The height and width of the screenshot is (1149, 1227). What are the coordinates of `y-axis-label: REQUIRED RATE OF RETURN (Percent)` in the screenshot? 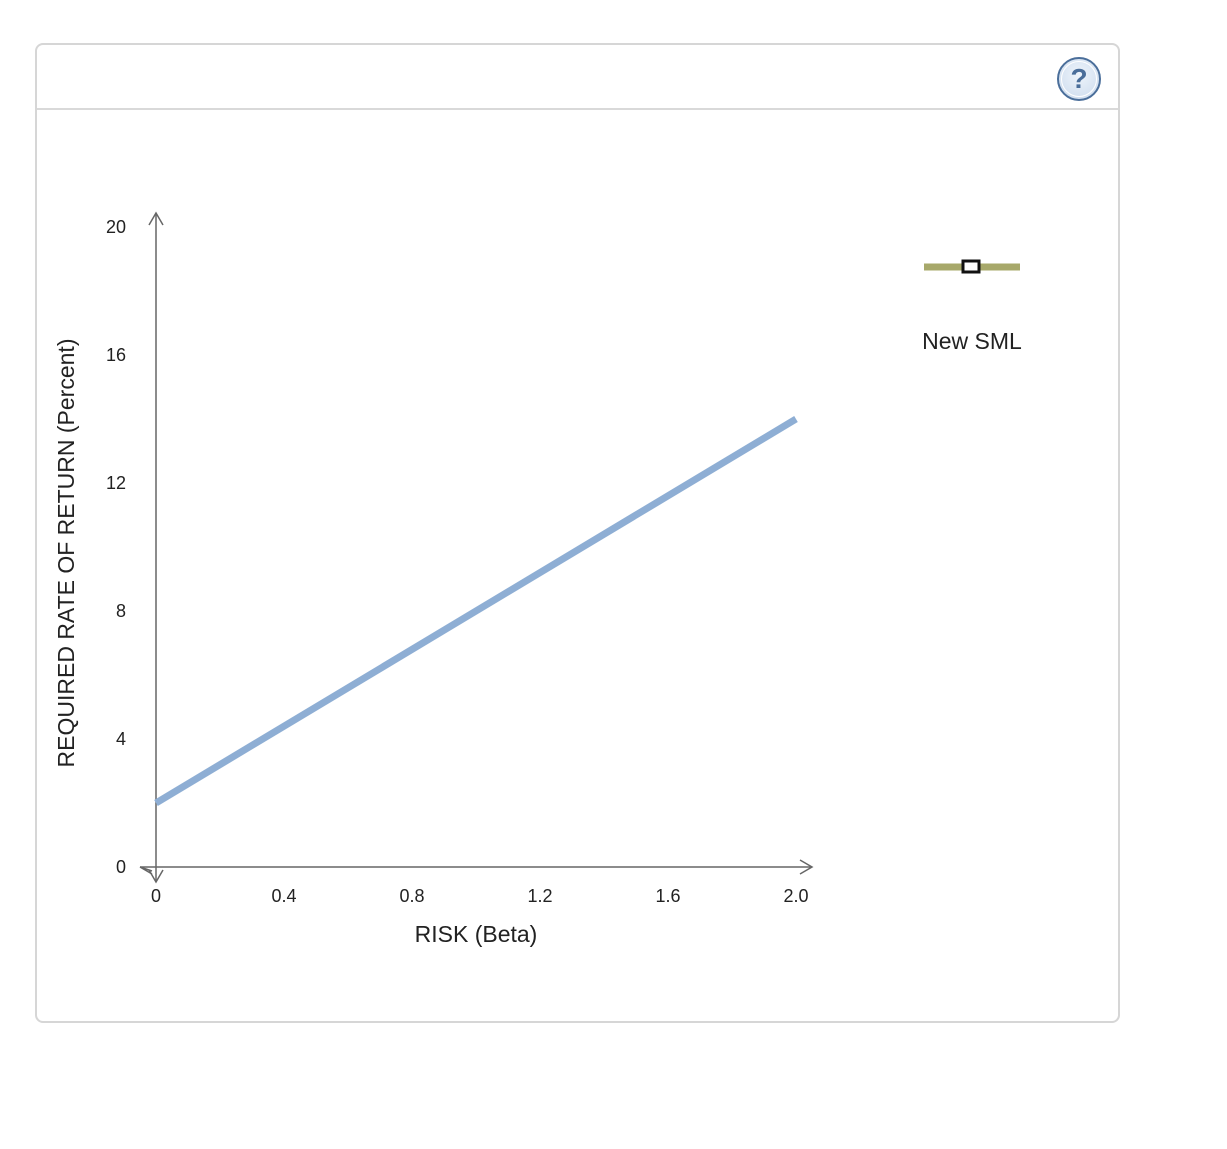 It's located at (66, 553).